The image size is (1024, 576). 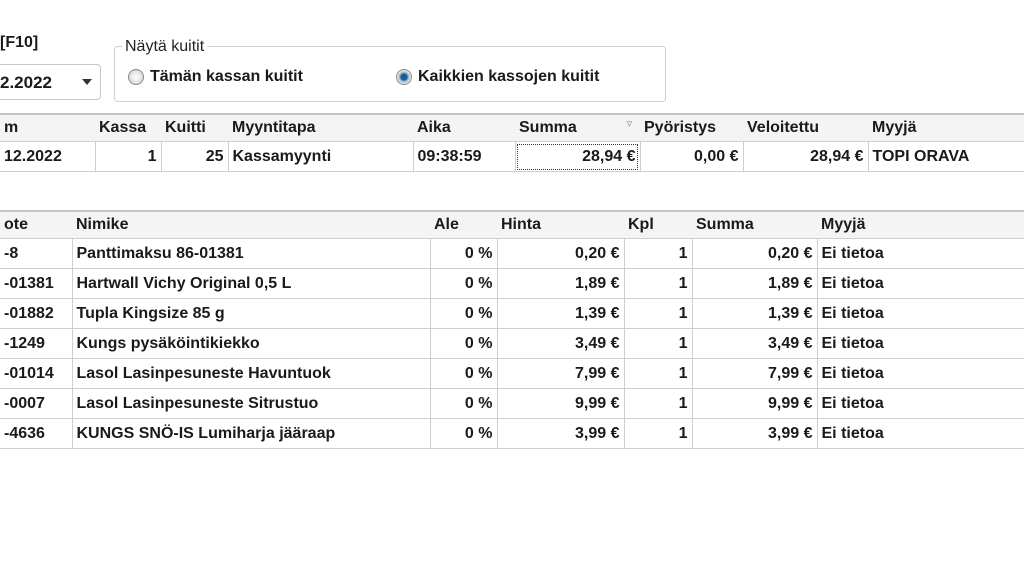 I want to click on radio-selected-icon, so click(x=404, y=77).